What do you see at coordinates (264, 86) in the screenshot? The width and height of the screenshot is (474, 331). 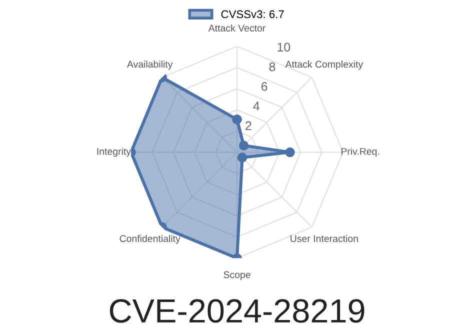 I see `y-tick-label: 6` at bounding box center [264, 86].